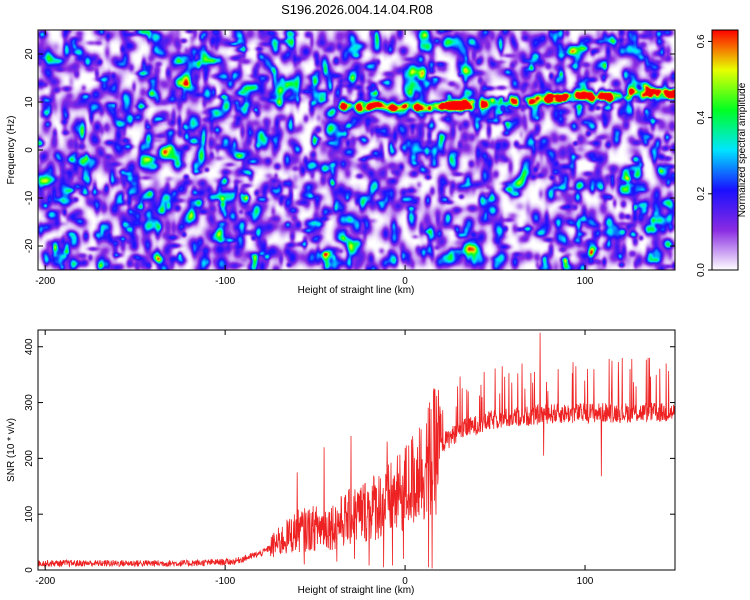 The image size is (750, 600). Describe the element at coordinates (29, 197) in the screenshot. I see `y-tick-label: -10` at that location.